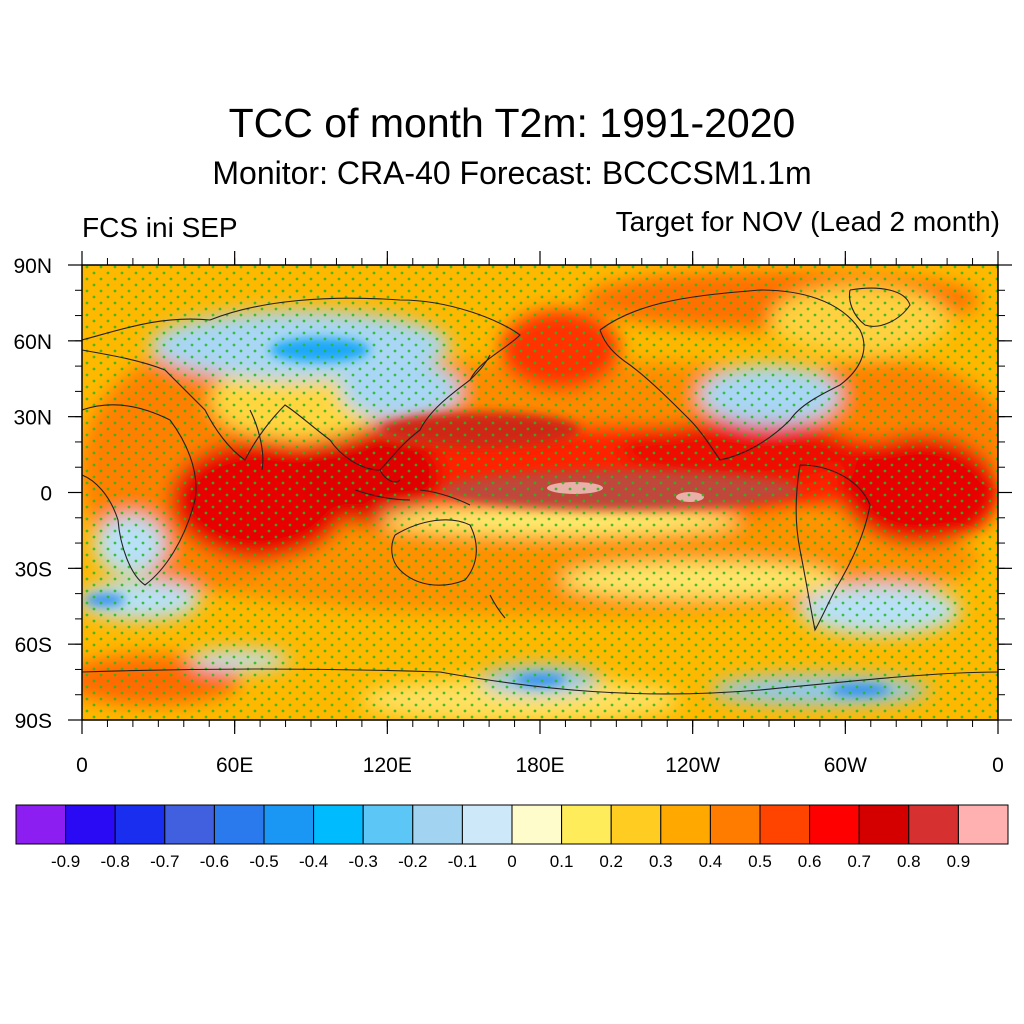 This screenshot has height=1024, width=1024. What do you see at coordinates (115, 861) in the screenshot?
I see `colorbar-label: -0.8` at bounding box center [115, 861].